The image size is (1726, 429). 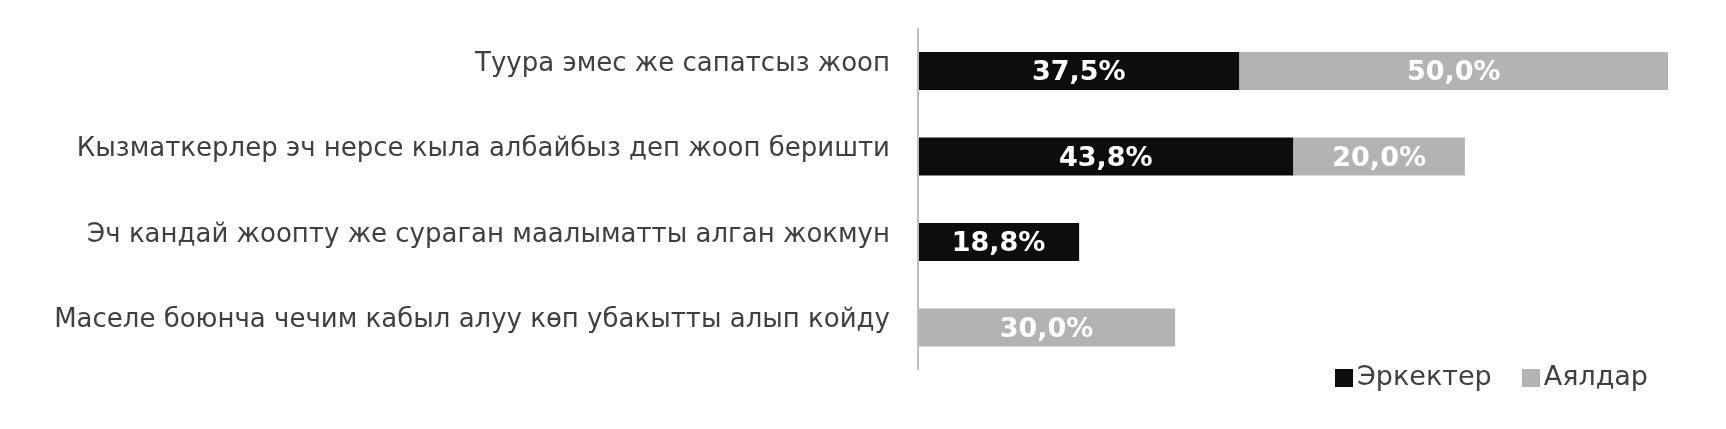 I want to click on data-label: 18,8%, so click(x=998, y=242).